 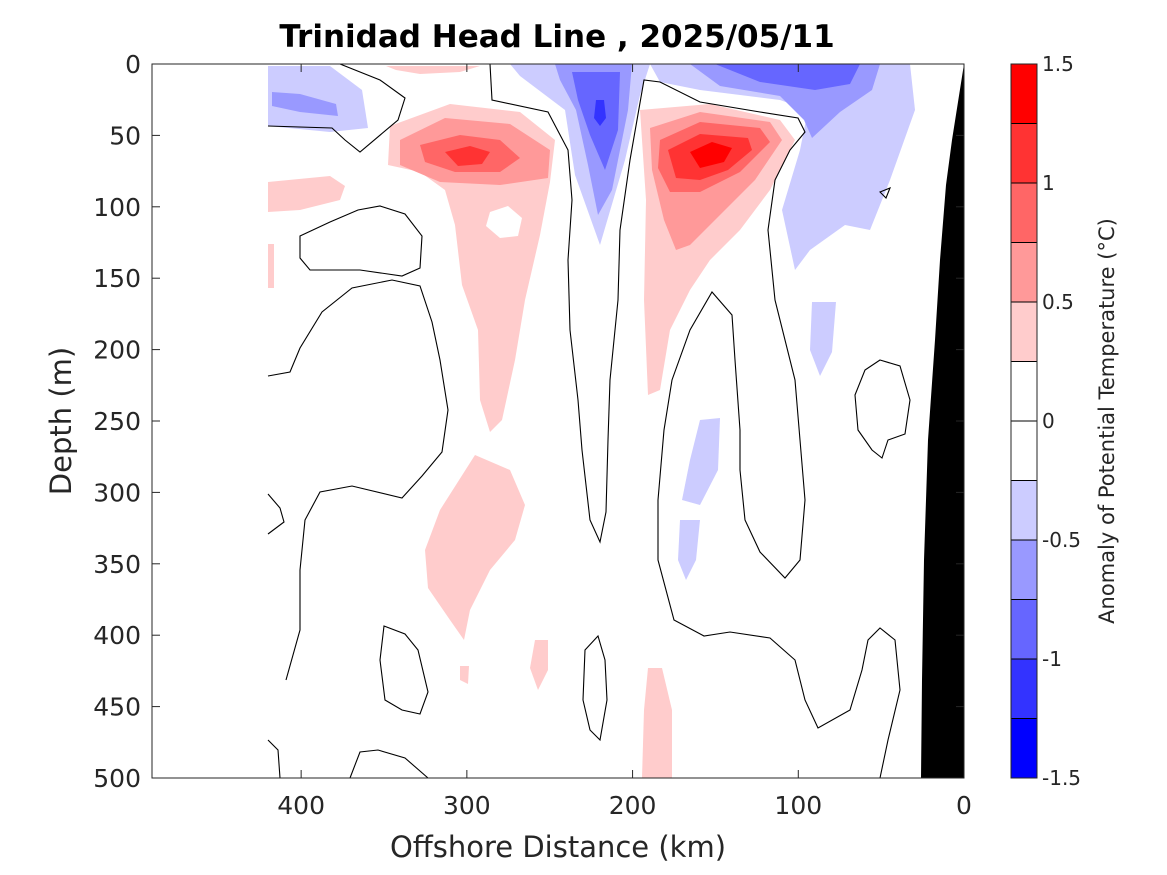 I want to click on contour-edge-small, so click(x=276, y=514).